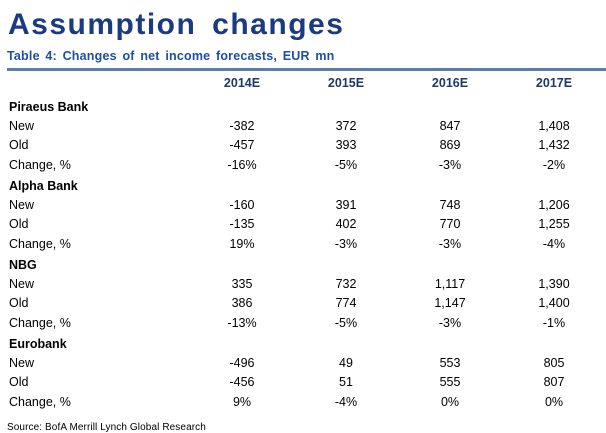 The height and width of the screenshot is (433, 606). Describe the element at coordinates (346, 145) in the screenshot. I see `value-cell: 393` at that location.